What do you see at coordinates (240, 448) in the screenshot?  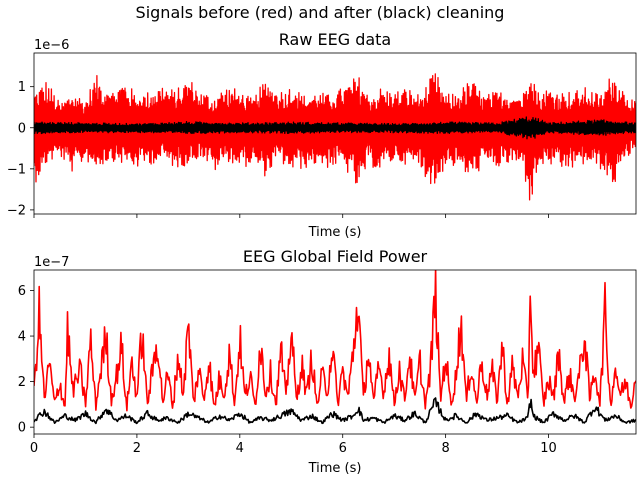 I see `gfp-x-tick-label: 4` at bounding box center [240, 448].